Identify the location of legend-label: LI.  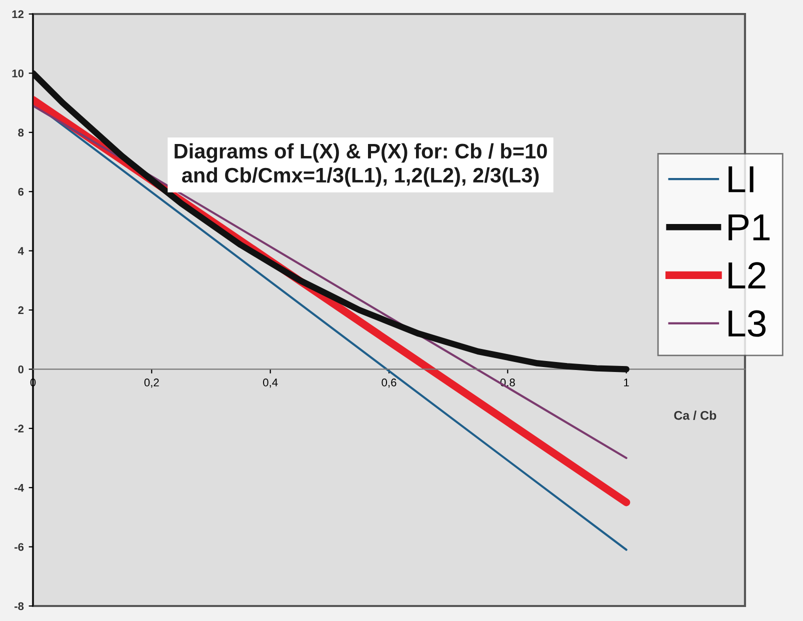
(741, 179).